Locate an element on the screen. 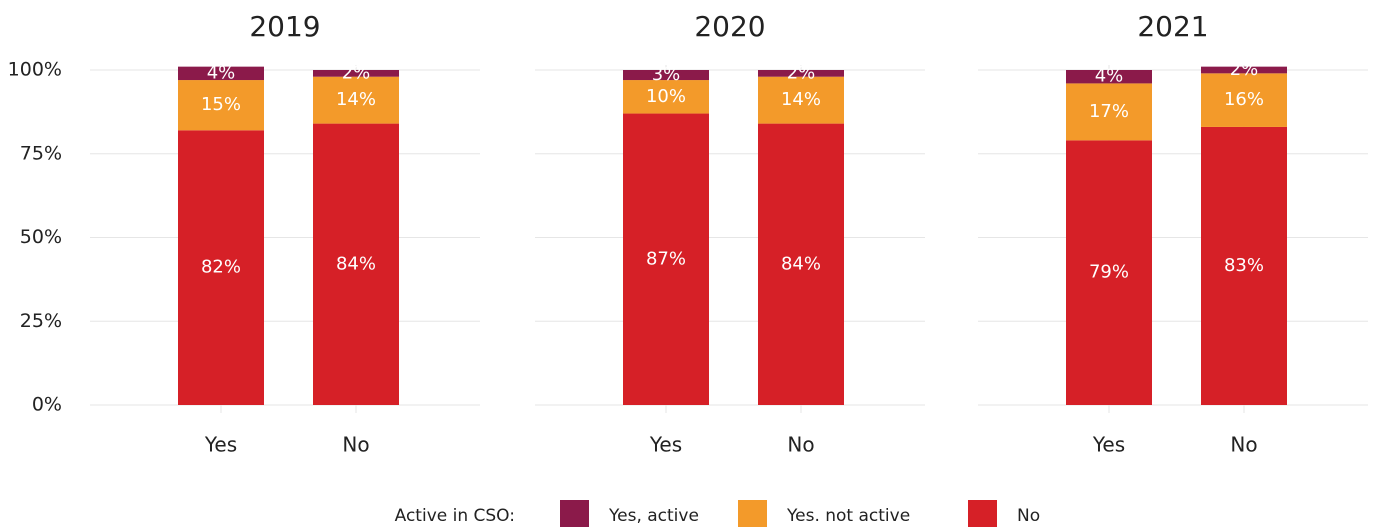 The height and width of the screenshot is (527, 1375). y-tick-label: 75% is located at coordinates (41, 153).